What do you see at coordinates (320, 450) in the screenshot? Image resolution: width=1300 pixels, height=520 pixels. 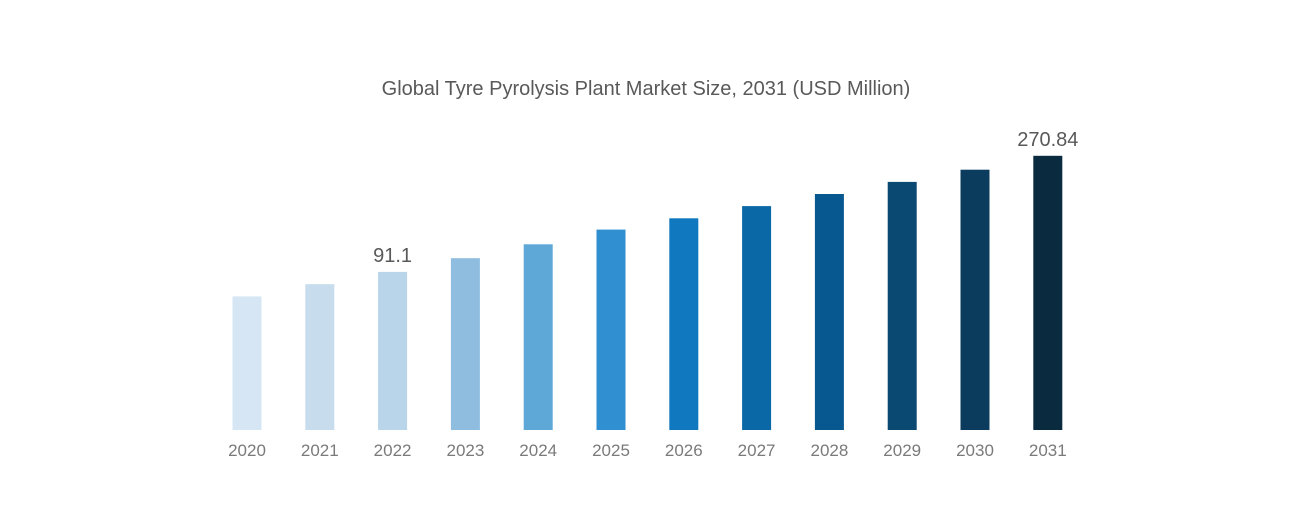 I see `x-tick-label-2021: 2021` at bounding box center [320, 450].